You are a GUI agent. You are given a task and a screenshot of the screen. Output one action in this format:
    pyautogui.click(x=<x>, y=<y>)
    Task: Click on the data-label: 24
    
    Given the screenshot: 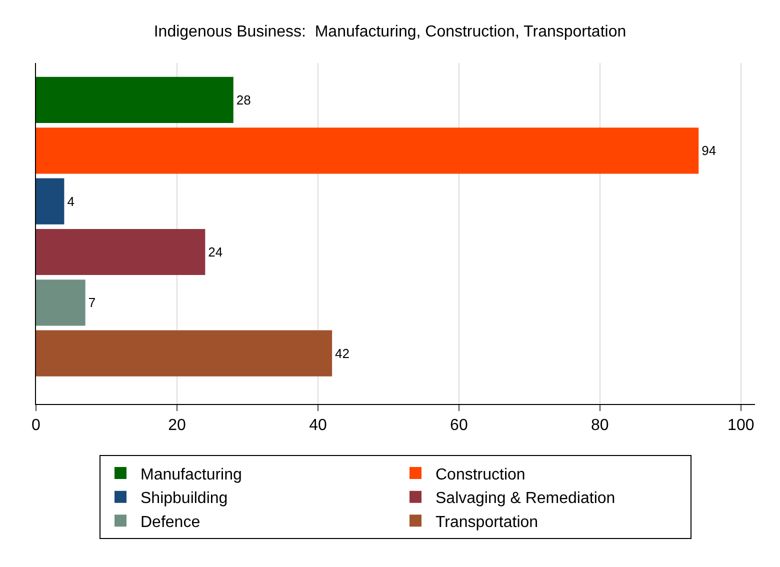 What is the action you would take?
    pyautogui.click(x=215, y=252)
    